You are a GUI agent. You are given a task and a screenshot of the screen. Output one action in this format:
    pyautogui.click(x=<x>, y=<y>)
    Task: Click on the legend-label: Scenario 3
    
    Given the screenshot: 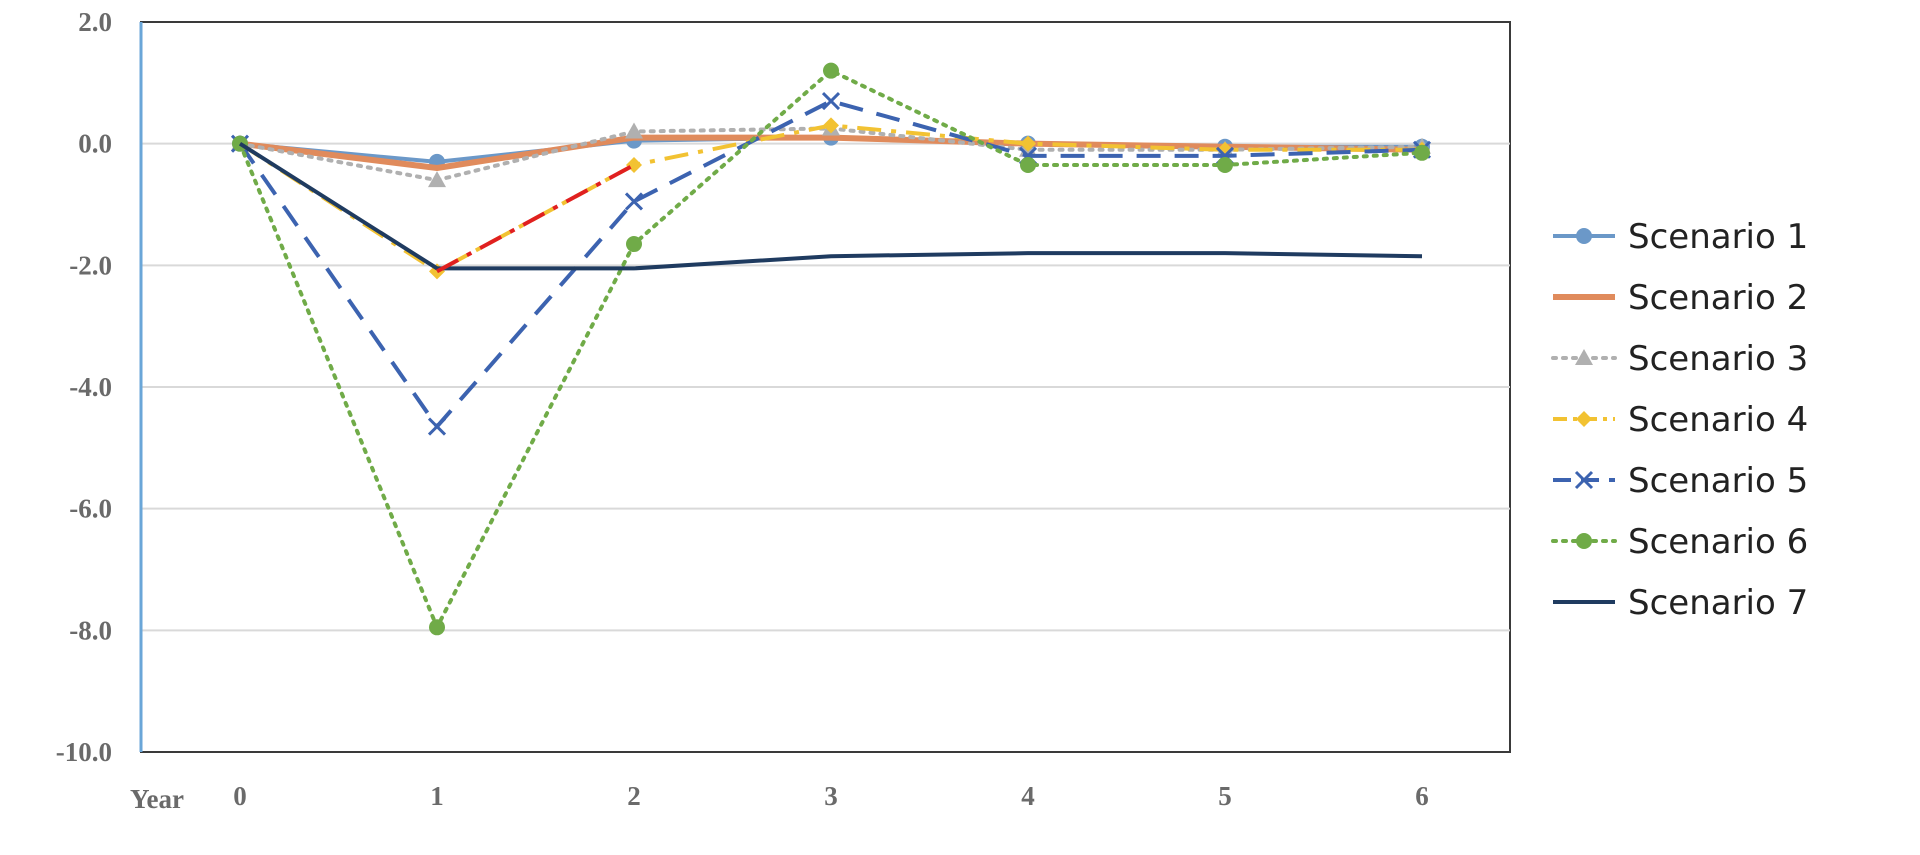 What is the action you would take?
    pyautogui.click(x=1718, y=359)
    